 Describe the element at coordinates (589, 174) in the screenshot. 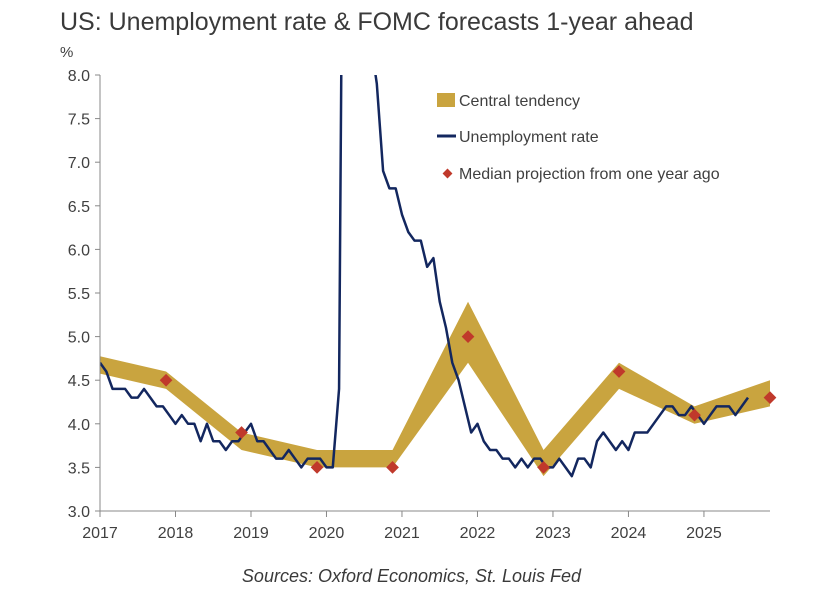

I see `legend-label-median-projection: Median projection from one year ago` at that location.